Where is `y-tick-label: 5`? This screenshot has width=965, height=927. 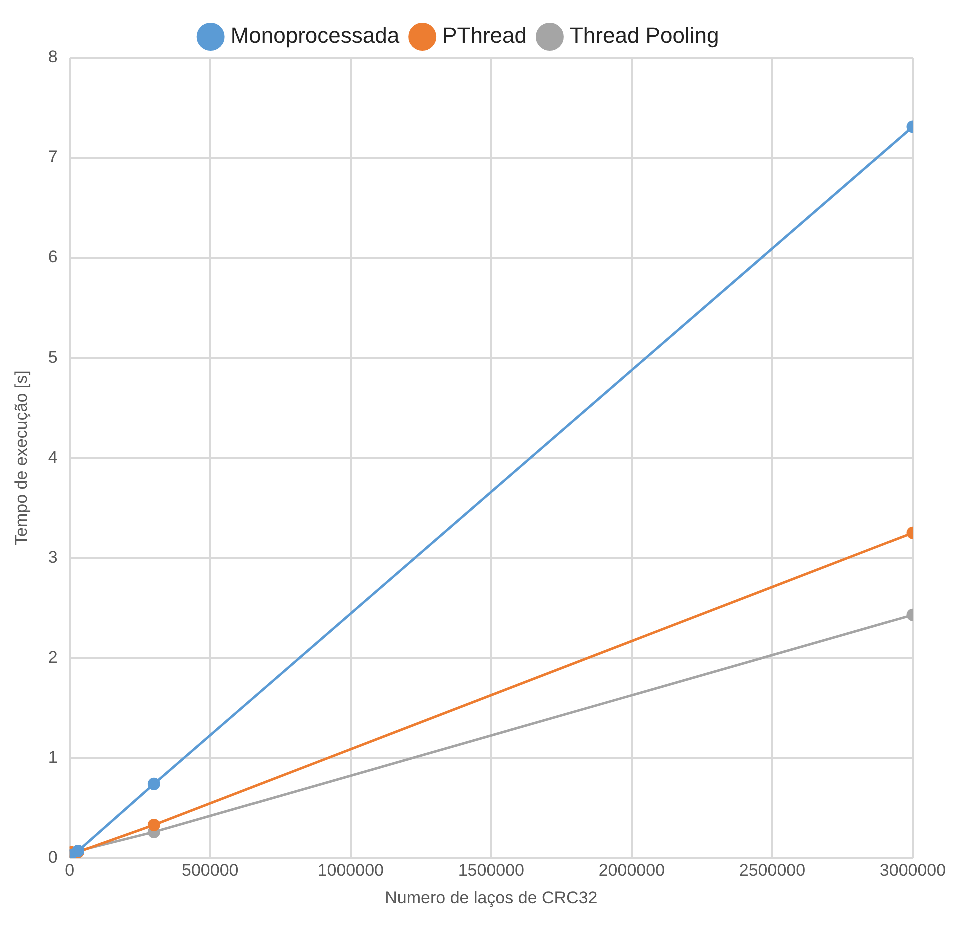 y-tick-label: 5 is located at coordinates (53, 357).